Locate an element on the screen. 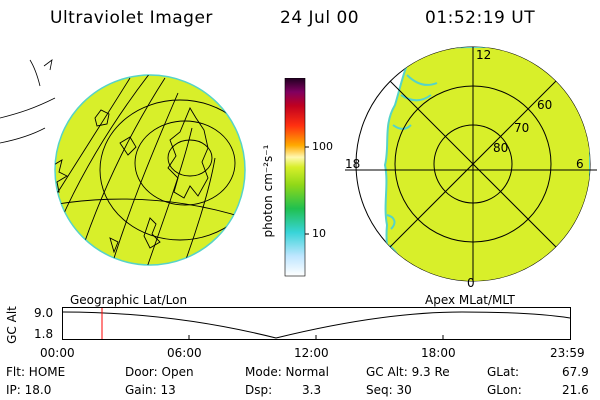 The image size is (600, 400). timeline-ylabel: GC Alt is located at coordinates (12, 325).